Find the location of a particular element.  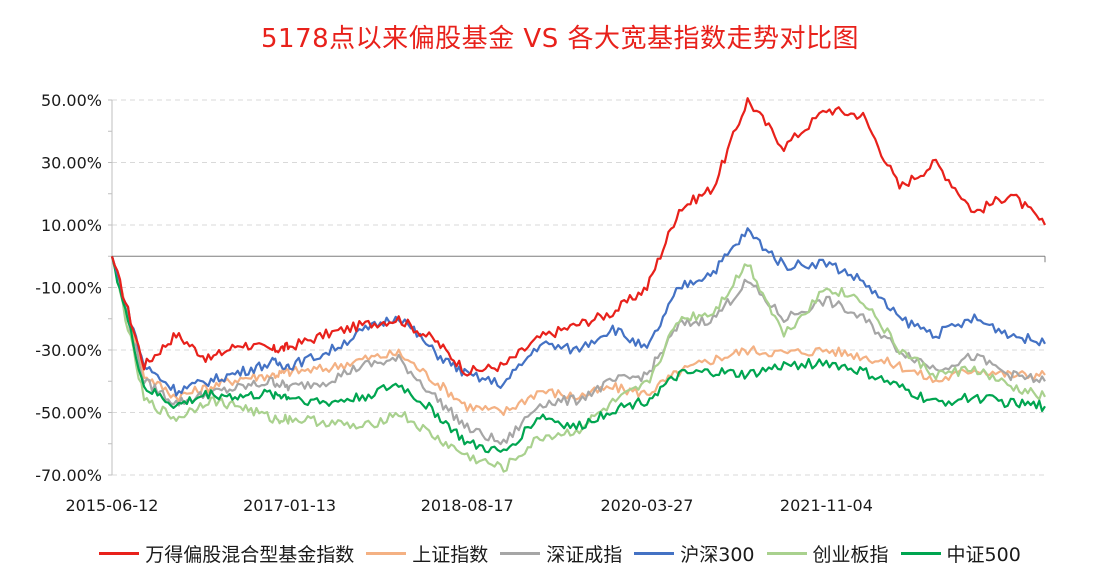

x-tick-label: 2021-11-04 is located at coordinates (826, 505).